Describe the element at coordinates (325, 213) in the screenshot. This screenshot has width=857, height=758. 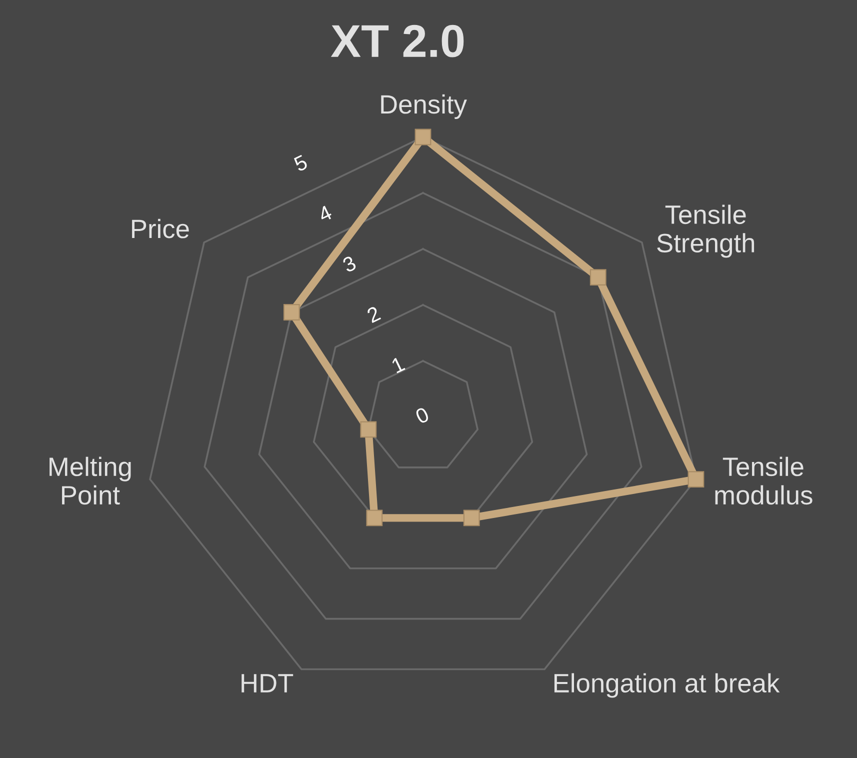
I see `y-tick-label: 4` at that location.